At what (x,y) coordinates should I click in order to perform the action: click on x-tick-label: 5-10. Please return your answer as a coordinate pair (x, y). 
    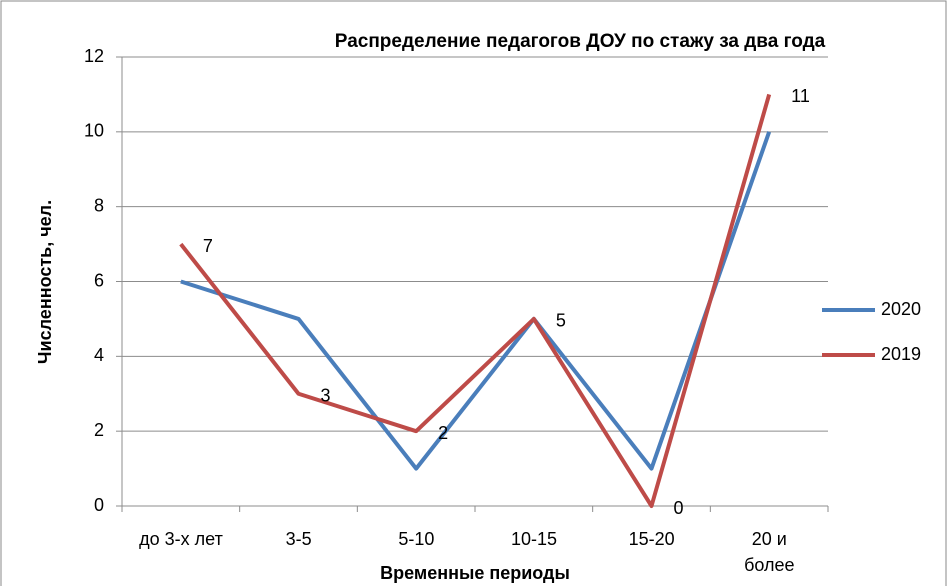
    Looking at the image, I should click on (416, 539).